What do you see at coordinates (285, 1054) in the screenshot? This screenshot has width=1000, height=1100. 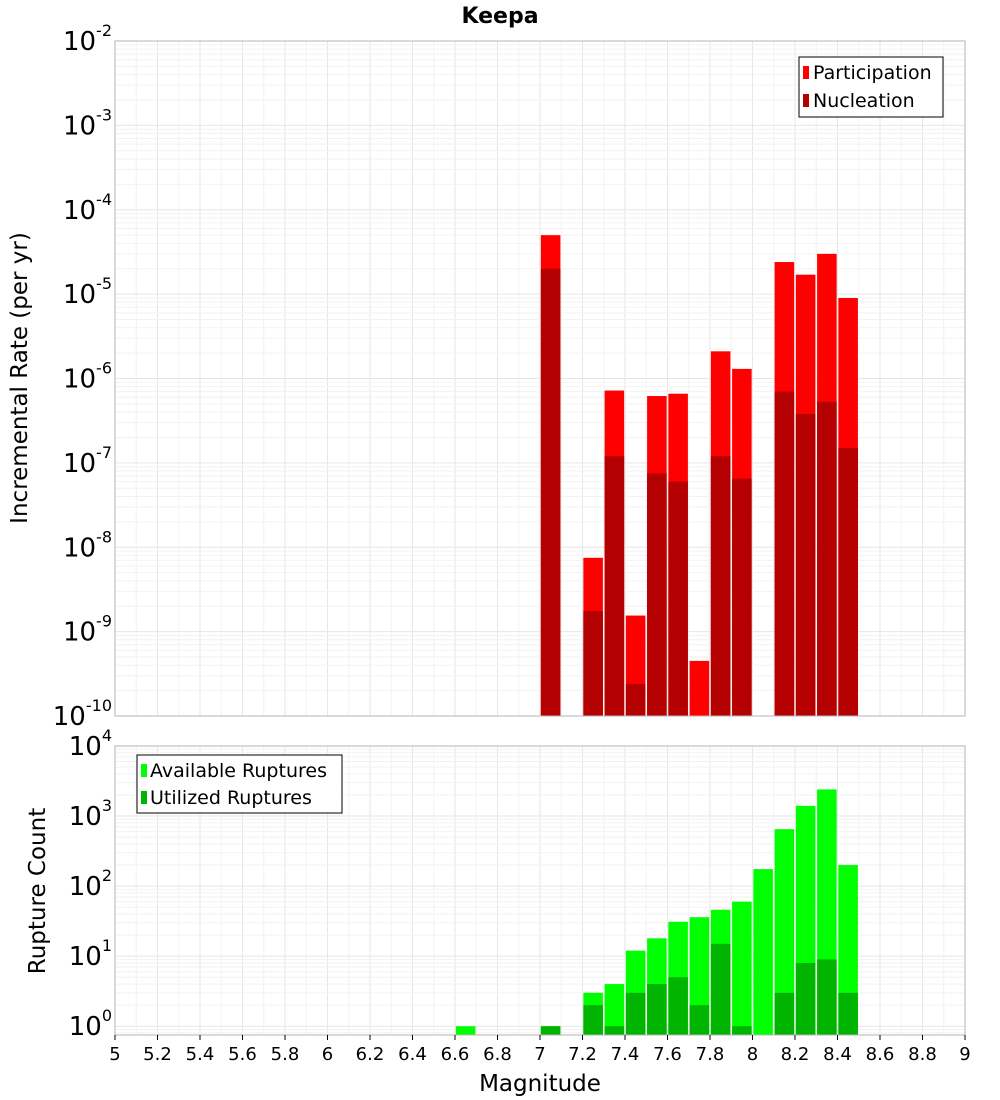 I see `x-tick-label: 5.8` at bounding box center [285, 1054].